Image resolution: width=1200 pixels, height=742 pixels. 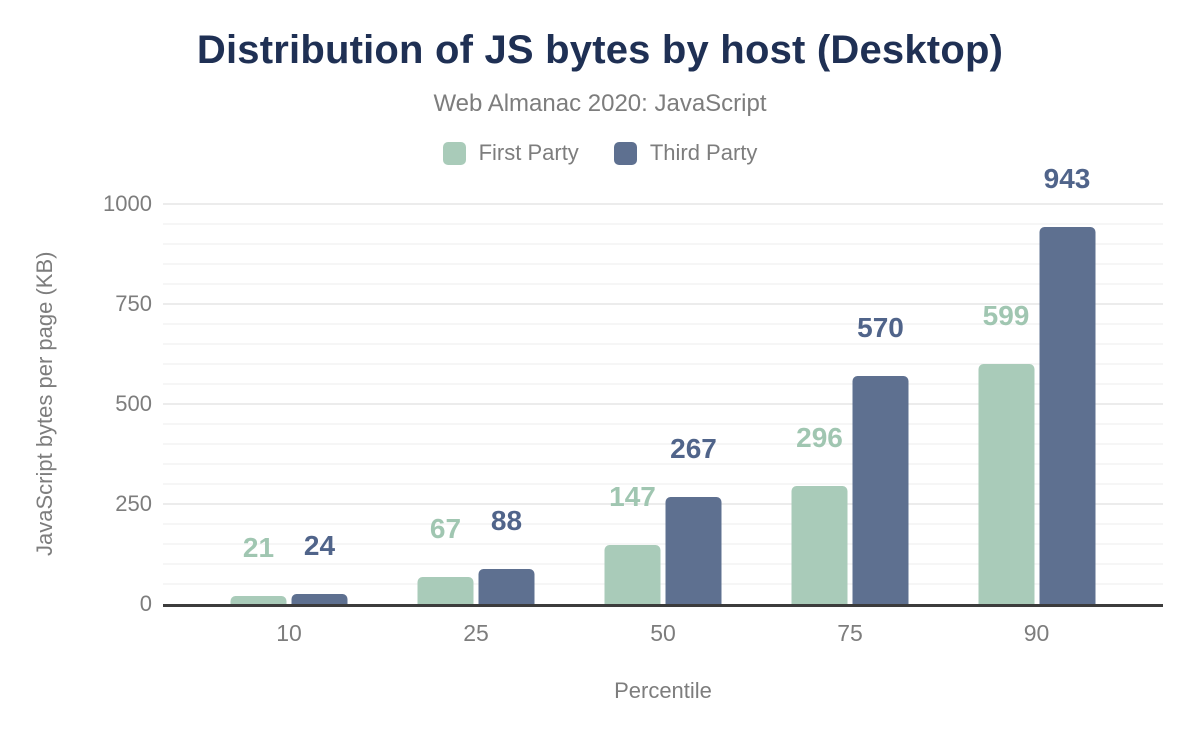 What do you see at coordinates (506, 520) in the screenshot?
I see `bar-value-label: 88` at bounding box center [506, 520].